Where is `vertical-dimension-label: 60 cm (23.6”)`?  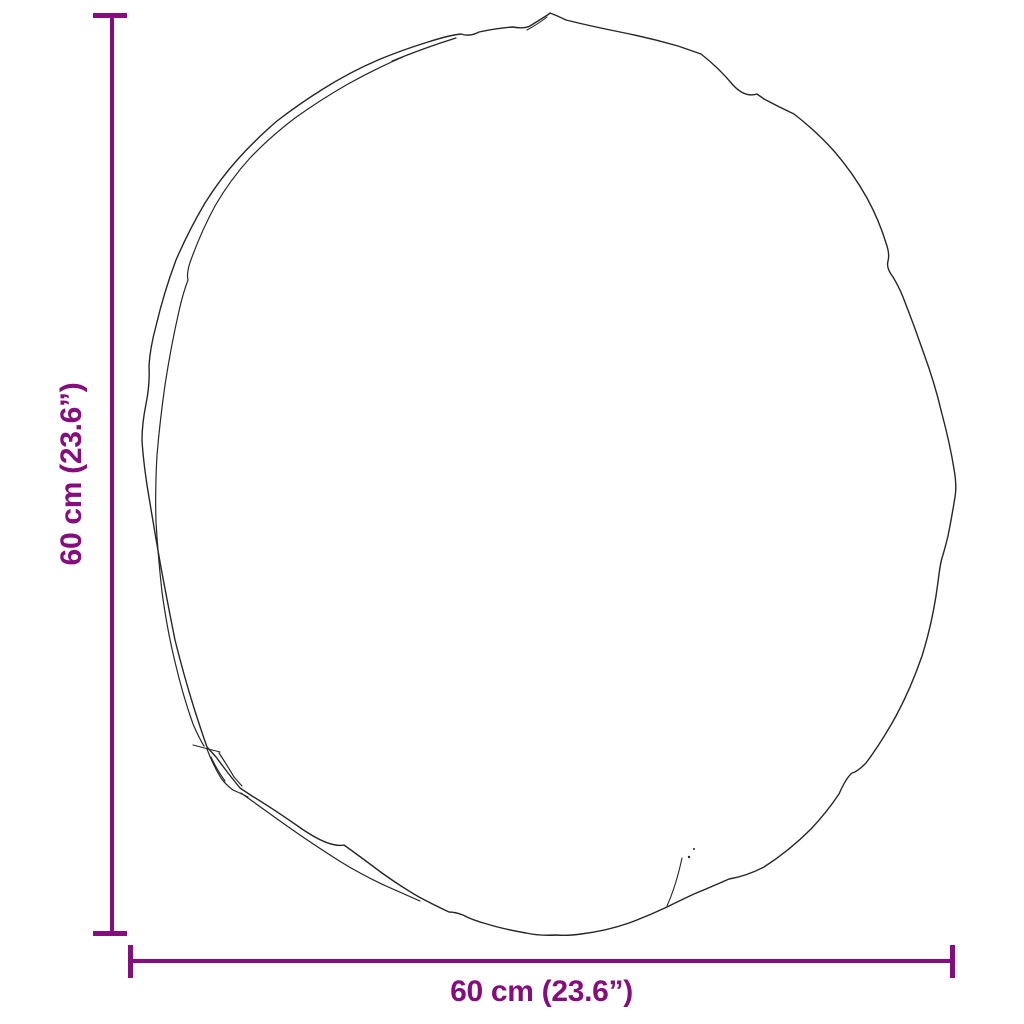 vertical-dimension-label: 60 cm (23.6”) is located at coordinates (71, 474).